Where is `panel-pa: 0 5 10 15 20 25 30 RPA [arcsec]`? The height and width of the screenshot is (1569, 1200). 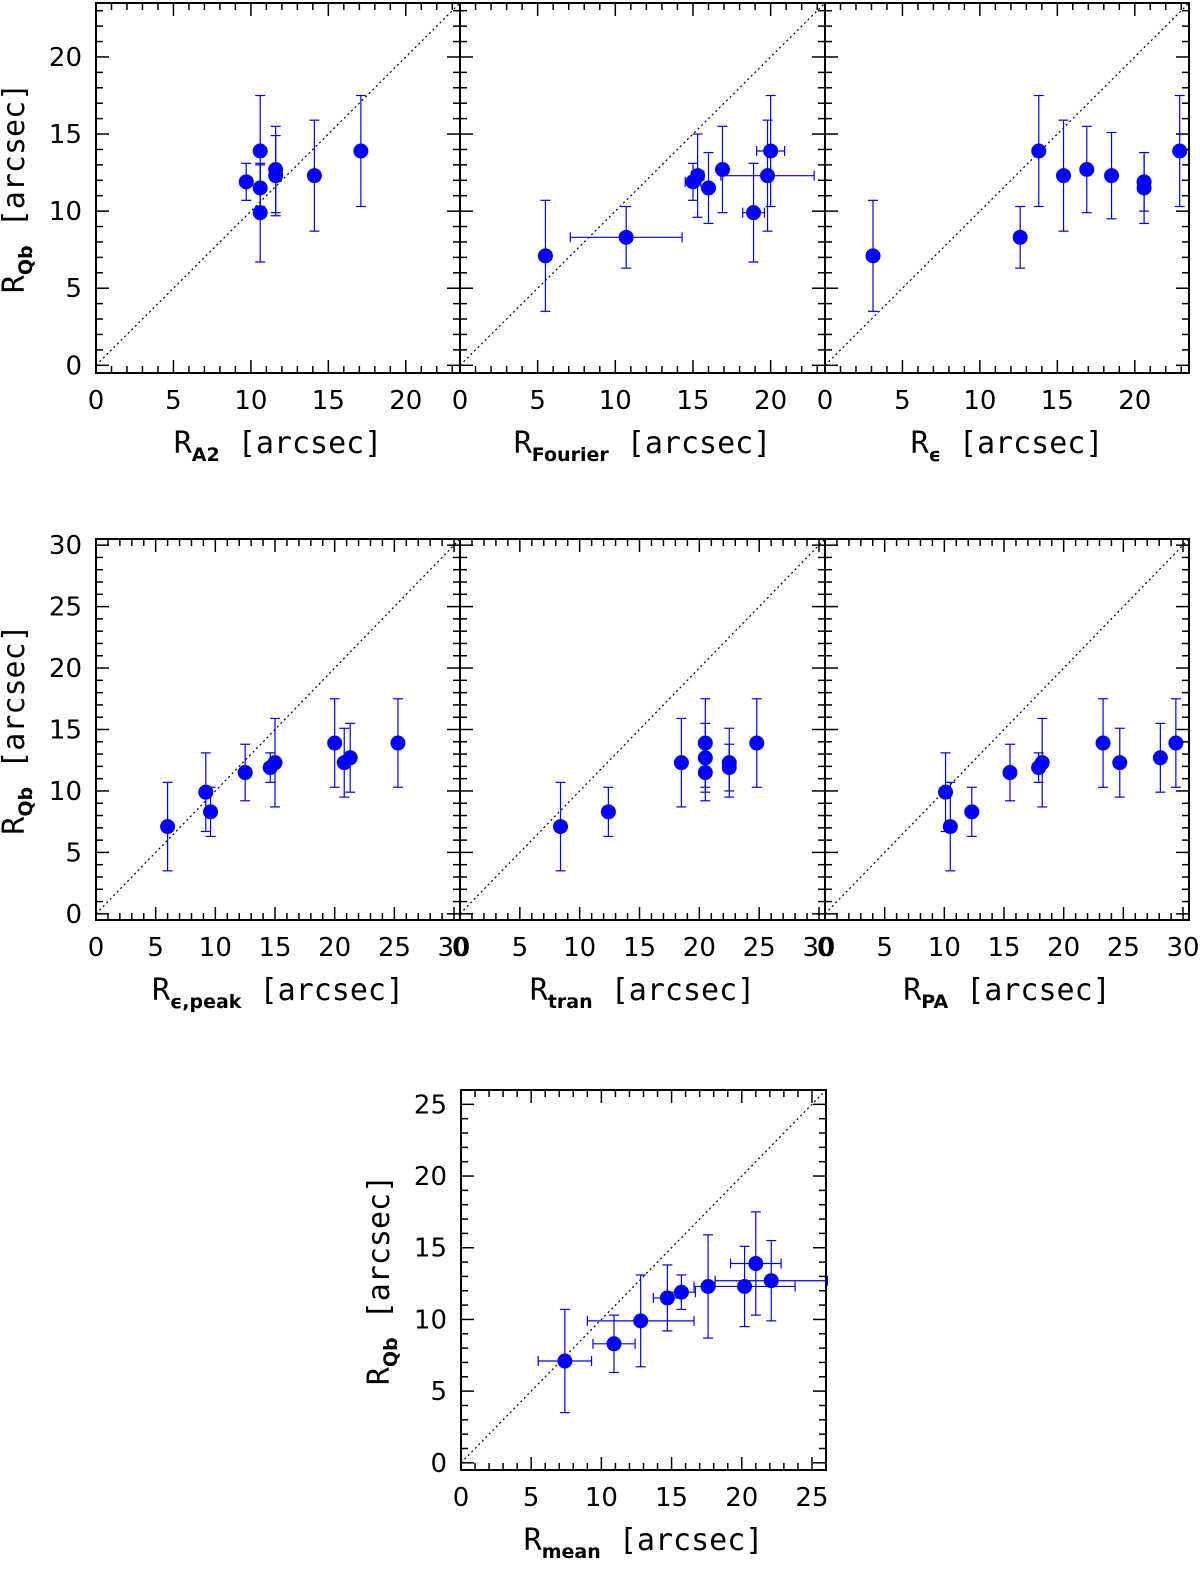 panel-pa: 0 5 10 15 20 25 30 RPA [arcsec] is located at coordinates (1008, 775).